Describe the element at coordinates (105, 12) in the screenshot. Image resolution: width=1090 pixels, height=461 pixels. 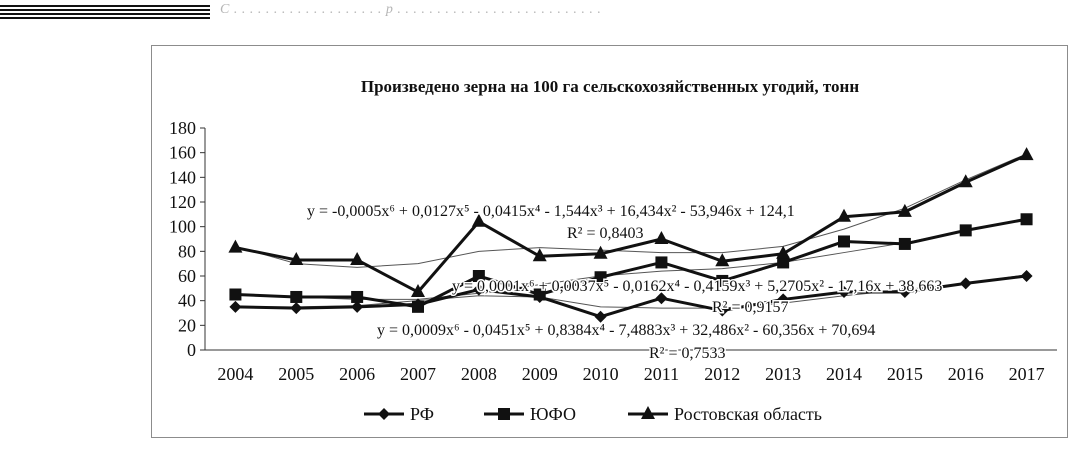
I see `header-rule` at that location.